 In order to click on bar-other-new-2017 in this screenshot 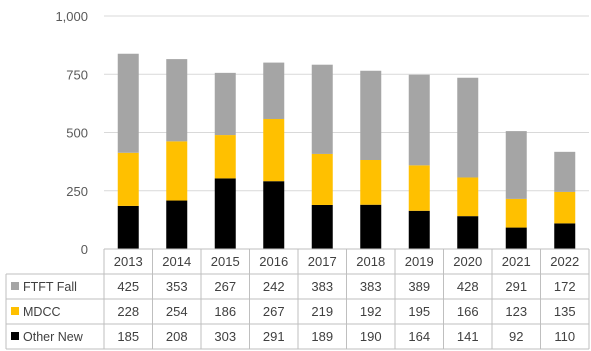, I will do `click(322, 226)`.